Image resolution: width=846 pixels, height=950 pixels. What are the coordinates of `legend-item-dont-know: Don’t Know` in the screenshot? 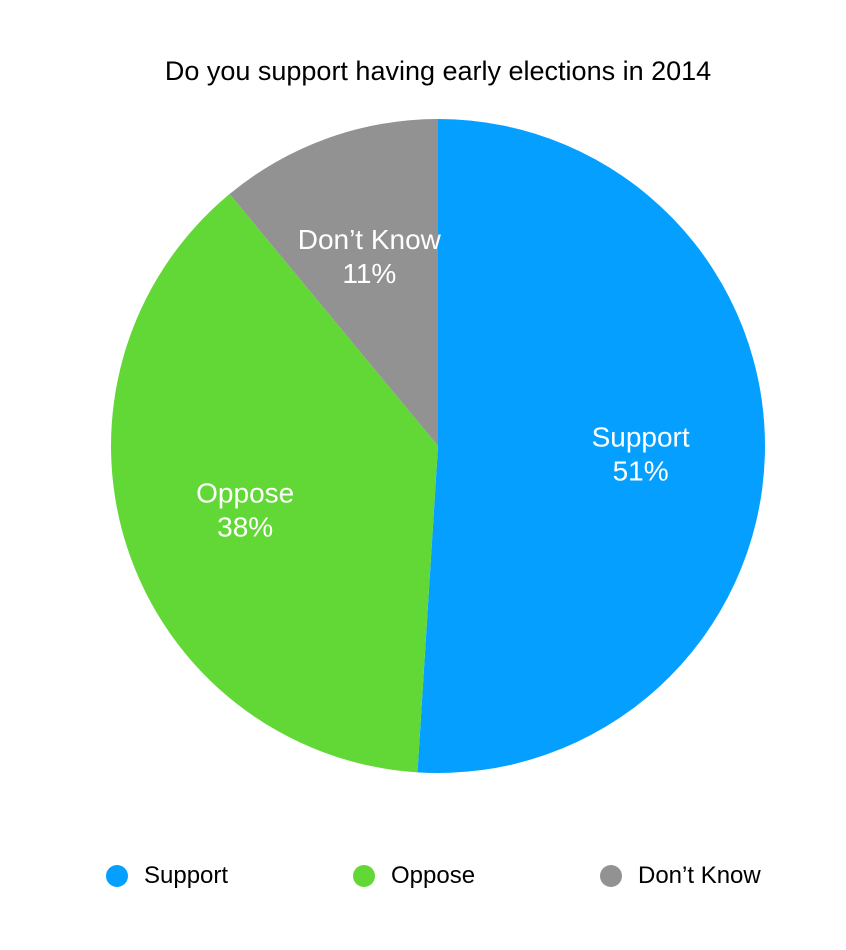 It's located at (680, 876).